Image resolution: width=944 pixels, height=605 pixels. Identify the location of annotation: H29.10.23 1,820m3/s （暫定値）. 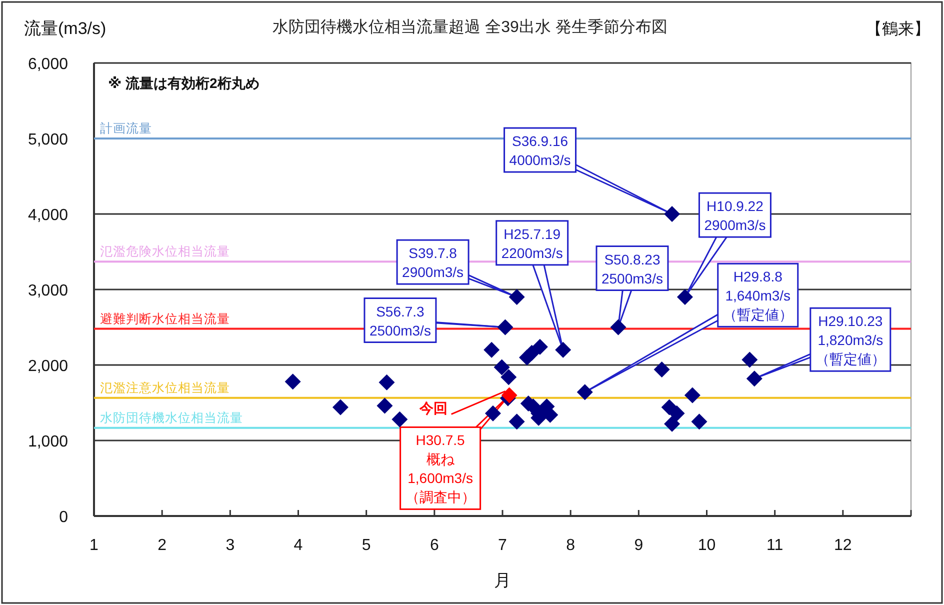
(850, 340).